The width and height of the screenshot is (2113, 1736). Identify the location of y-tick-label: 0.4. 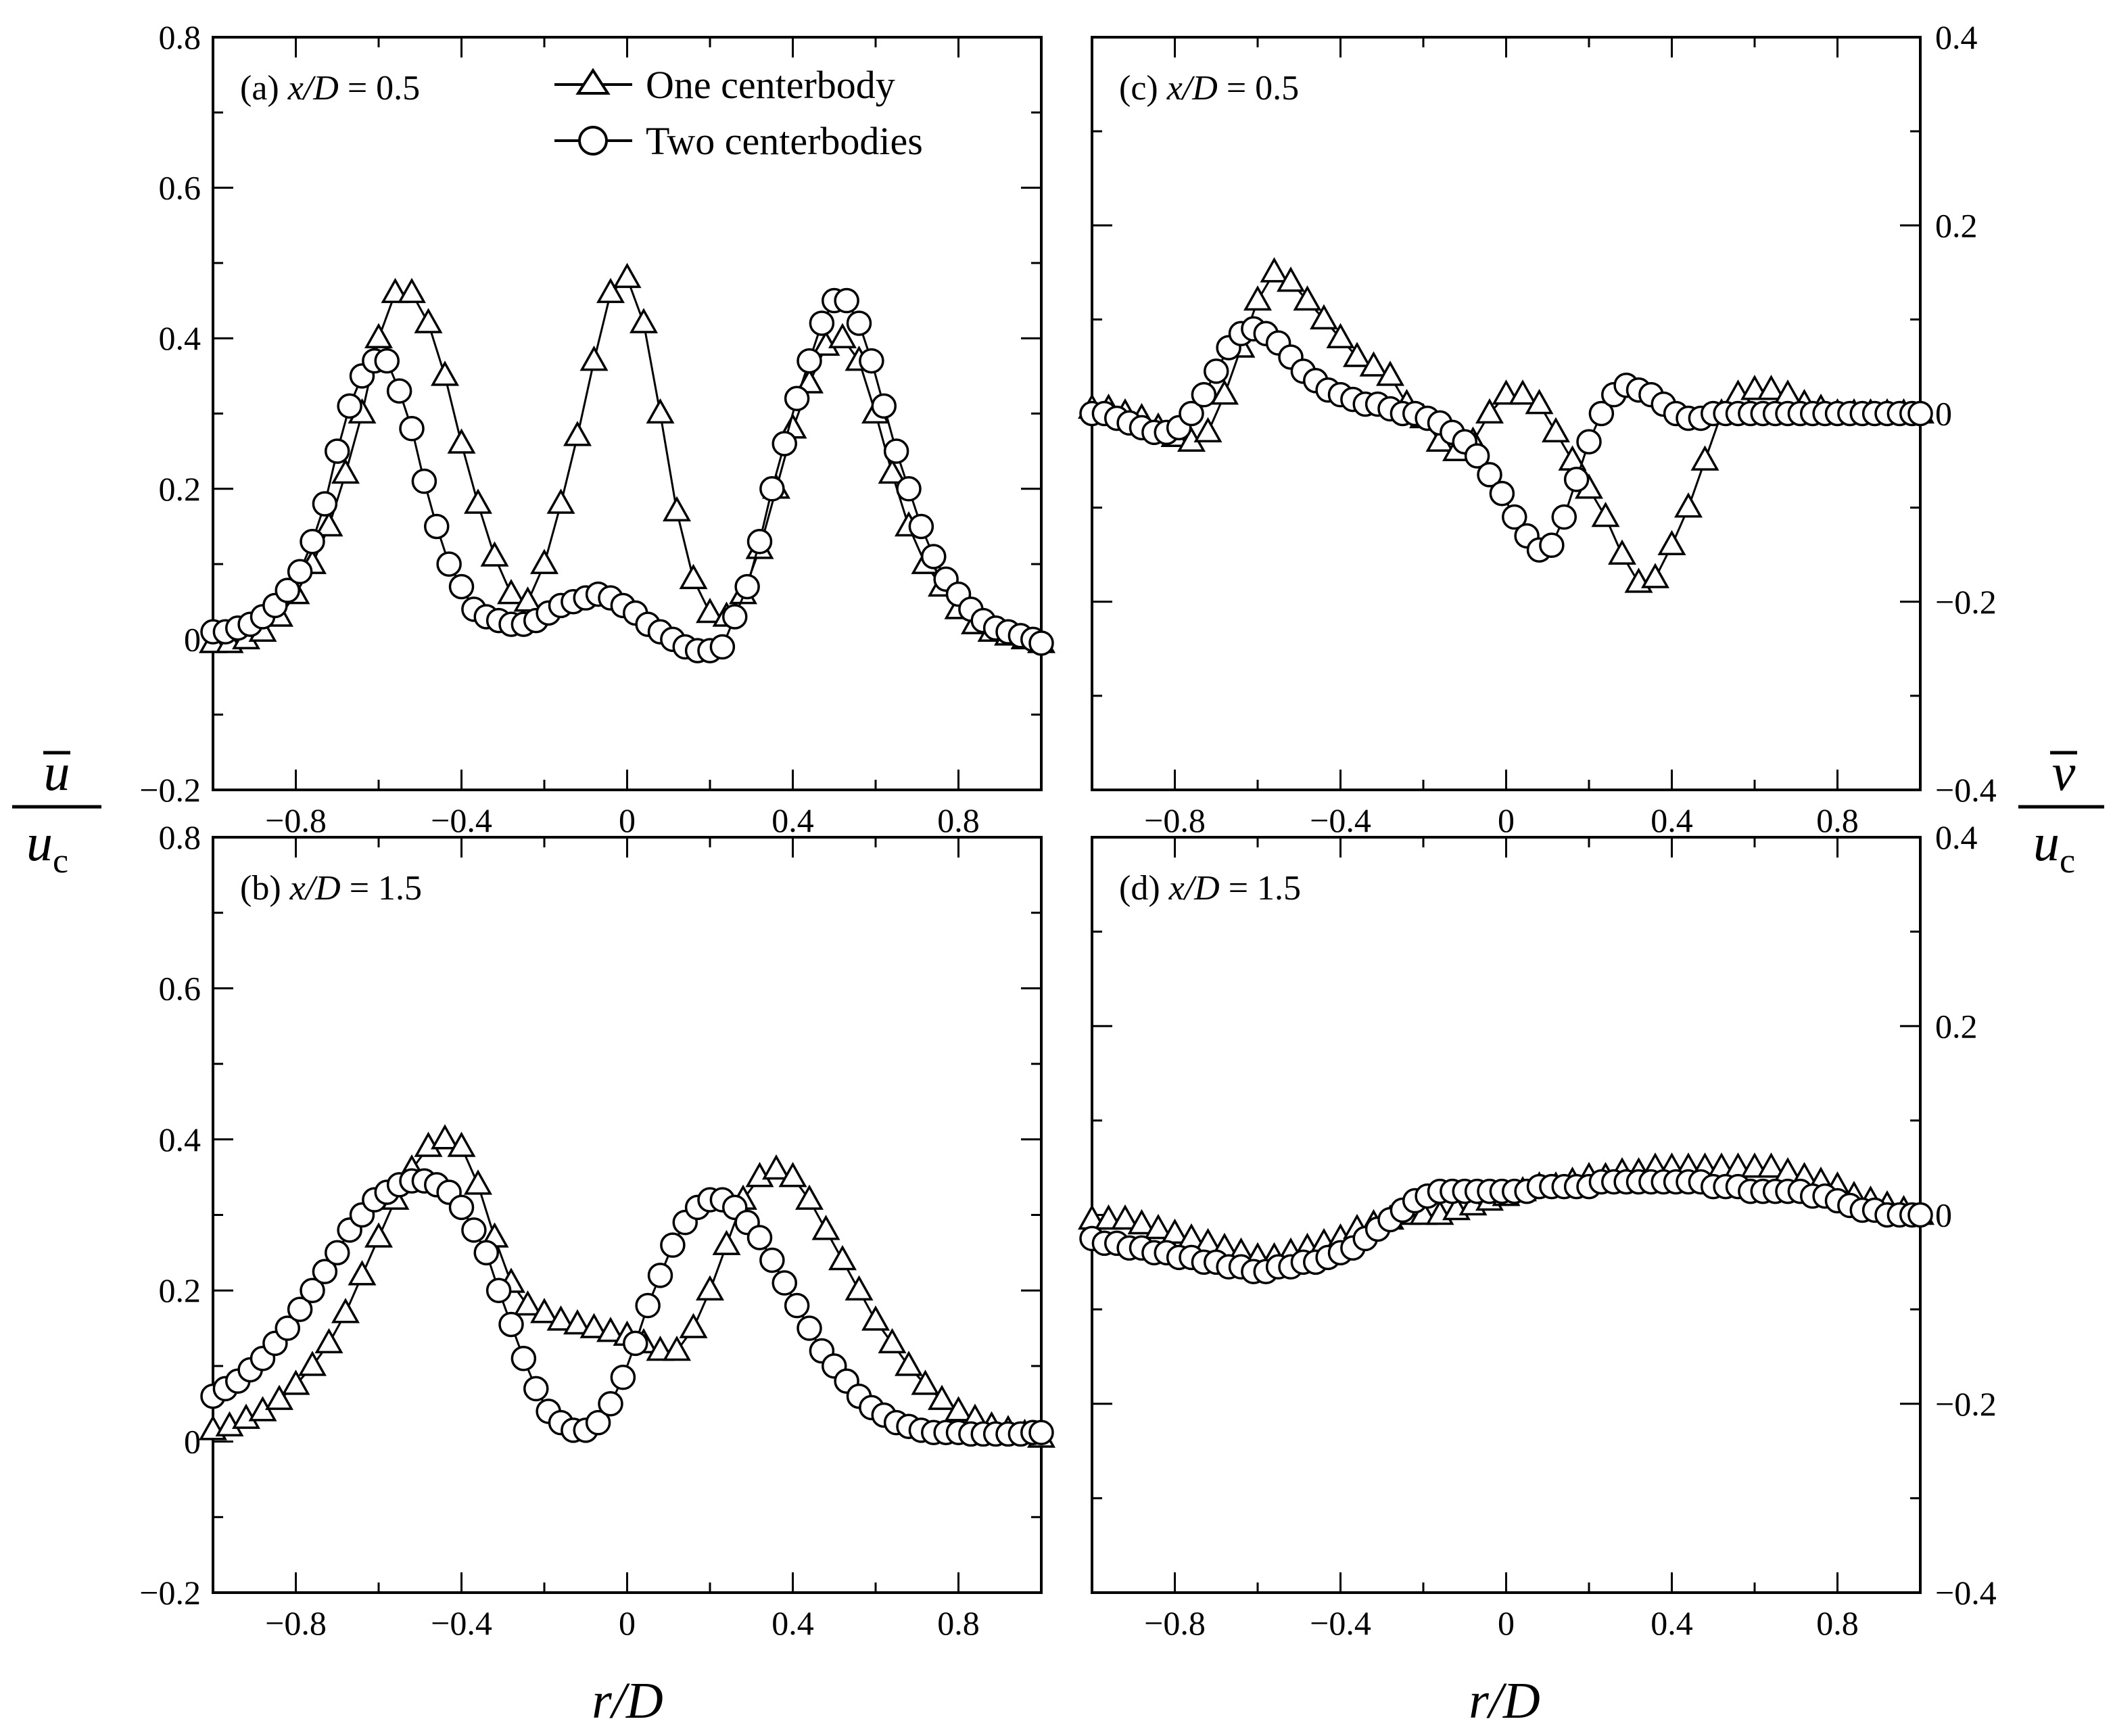
(1956, 37).